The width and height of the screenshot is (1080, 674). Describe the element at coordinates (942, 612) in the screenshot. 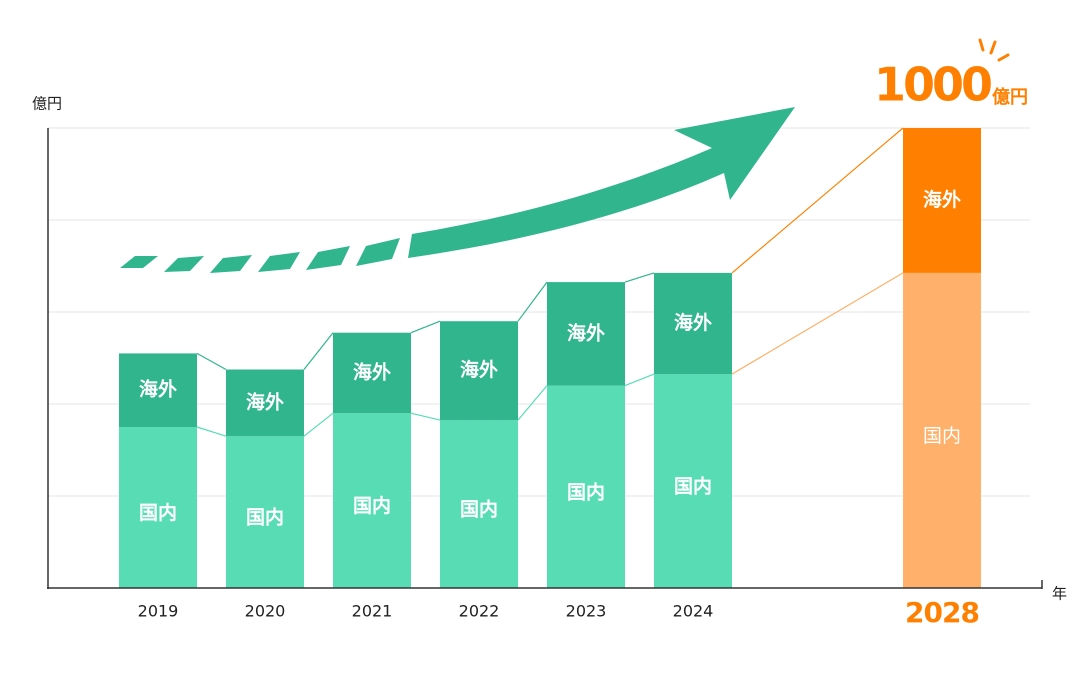

I see `x-tick-label-highlight: 2028` at that location.